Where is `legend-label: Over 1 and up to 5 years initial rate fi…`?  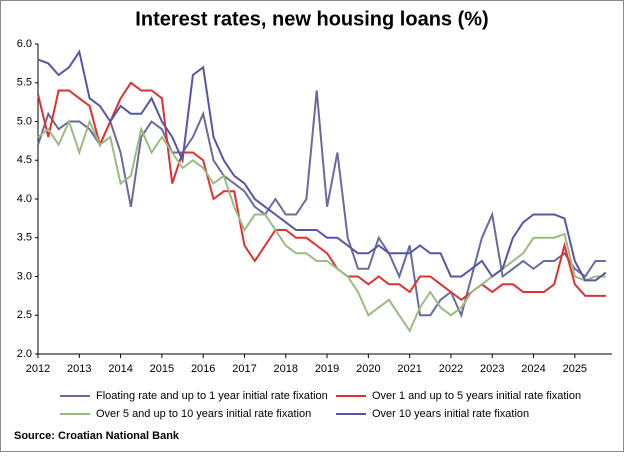
legend-label: Over 1 and up to 5 years initial rate fi… is located at coordinates (476, 396).